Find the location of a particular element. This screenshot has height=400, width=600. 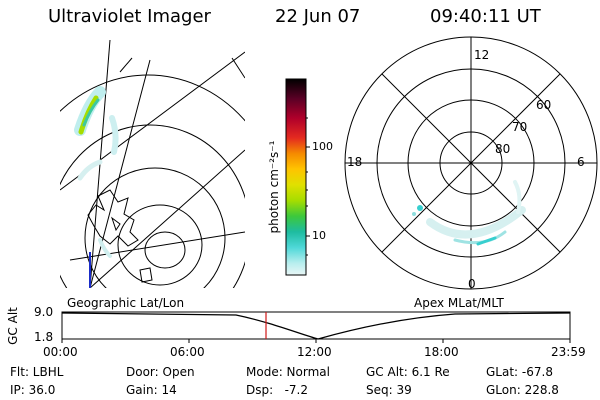

mode-info: Mode: Normal is located at coordinates (288, 372).